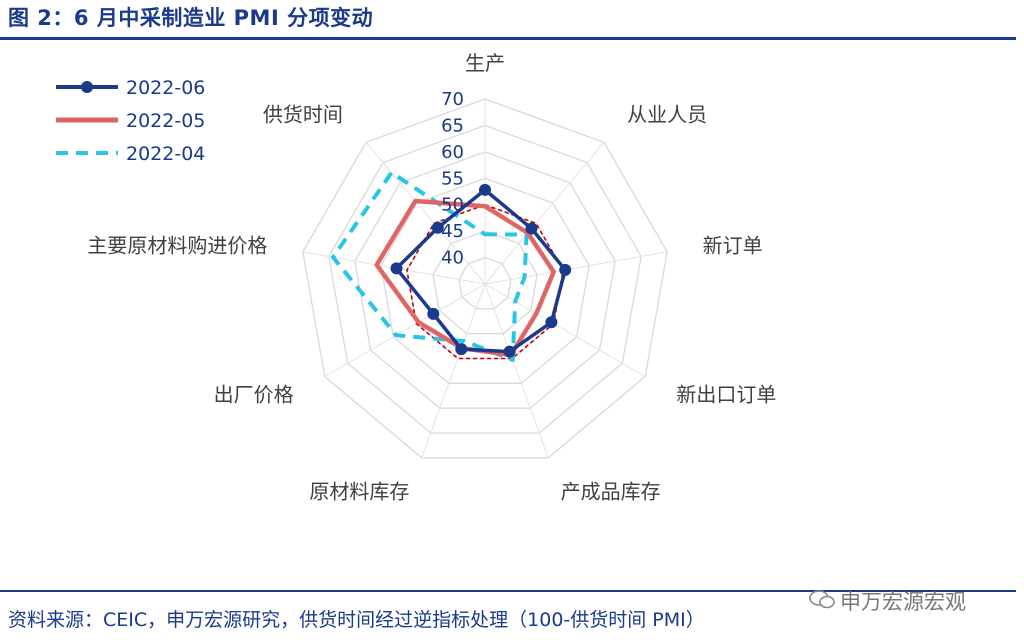 The image size is (1024, 642). Describe the element at coordinates (191, 18) in the screenshot. I see `figure-title: 图 2：6 月中采制造业 PMI 分项变动` at that location.